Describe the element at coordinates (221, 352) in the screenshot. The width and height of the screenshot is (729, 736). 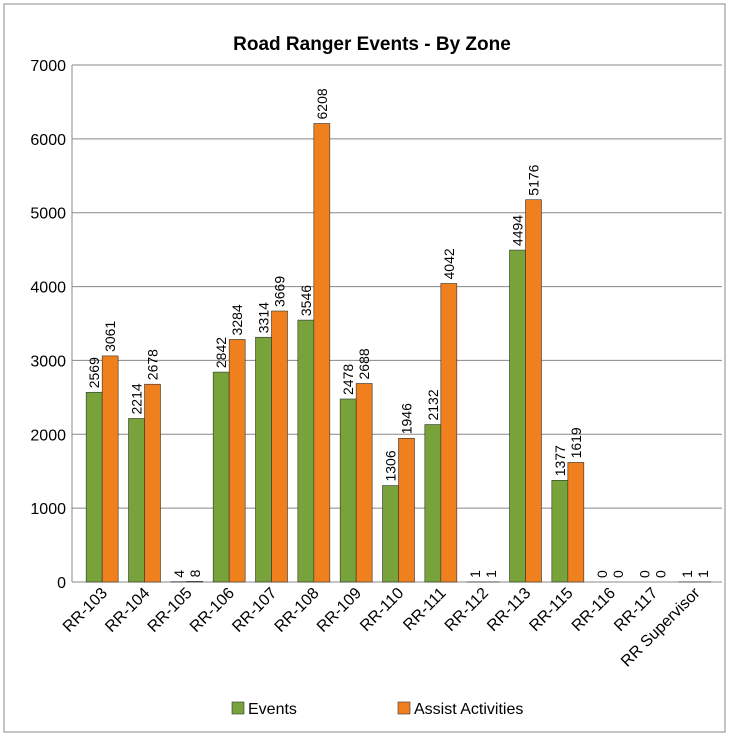
I see `data-label: 2842` at that location.